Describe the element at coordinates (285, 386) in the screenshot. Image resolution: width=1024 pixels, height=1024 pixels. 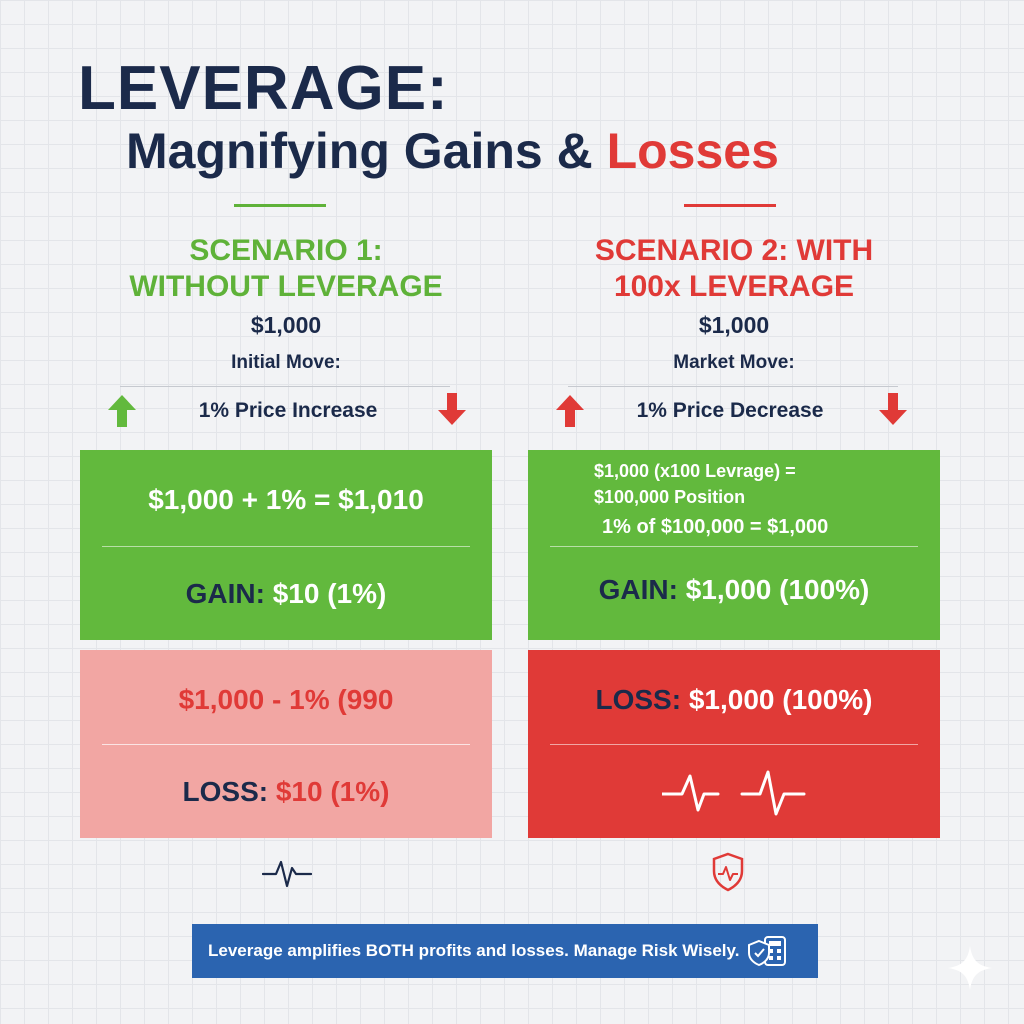
I see `scenario1-divider-line` at that location.